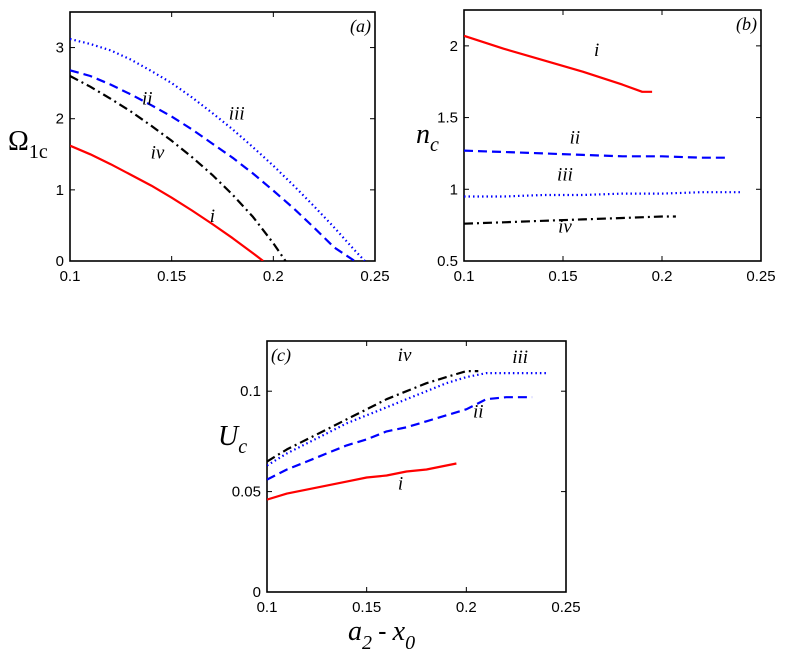  Describe the element at coordinates (520, 357) in the screenshot. I see `panel-c-curve-label-iii: iii` at that location.